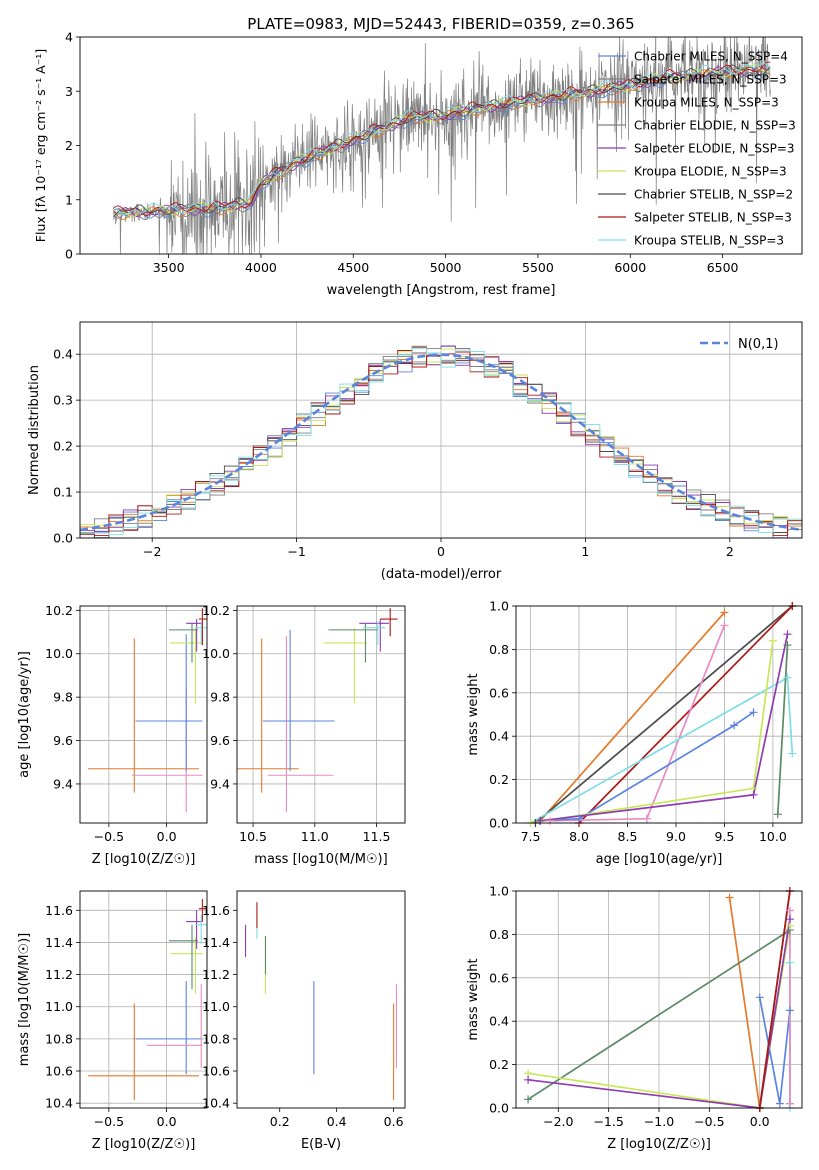  Describe the element at coordinates (59, 1103) in the screenshot. I see `y-tick-label: 10.4` at that location.